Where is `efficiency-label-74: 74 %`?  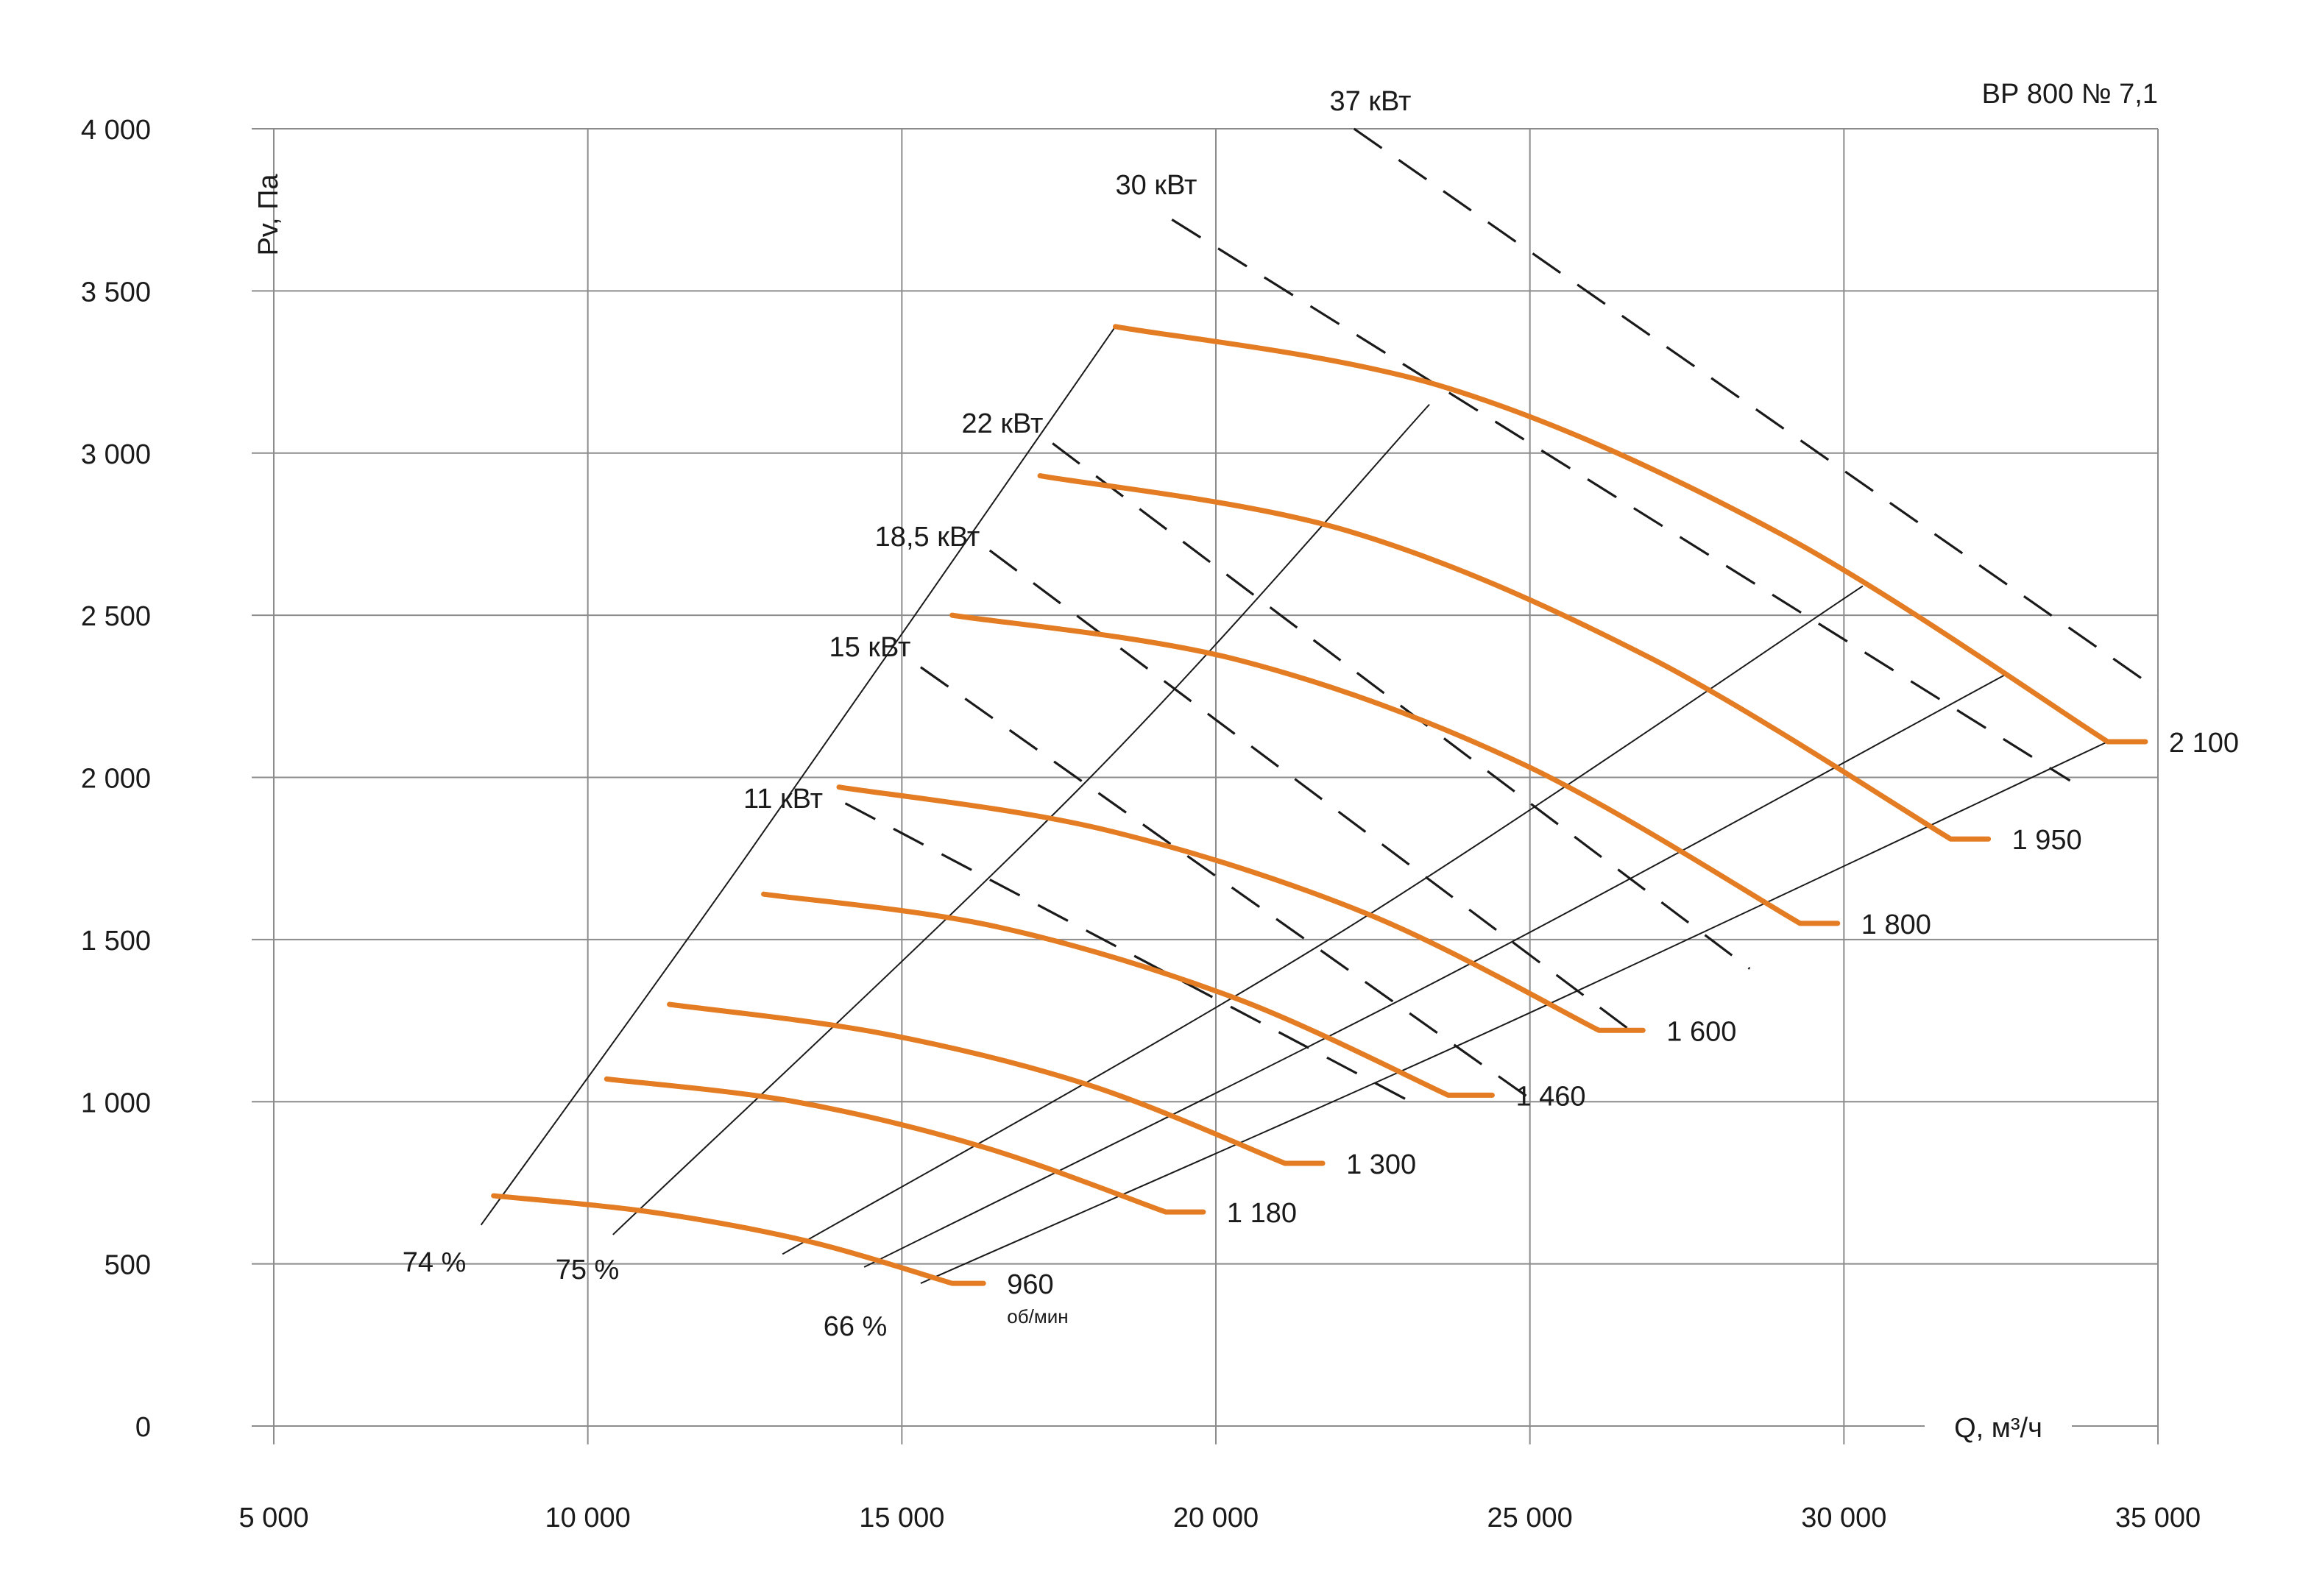
efficiency-label-74: 74 % is located at coordinates (435, 1262).